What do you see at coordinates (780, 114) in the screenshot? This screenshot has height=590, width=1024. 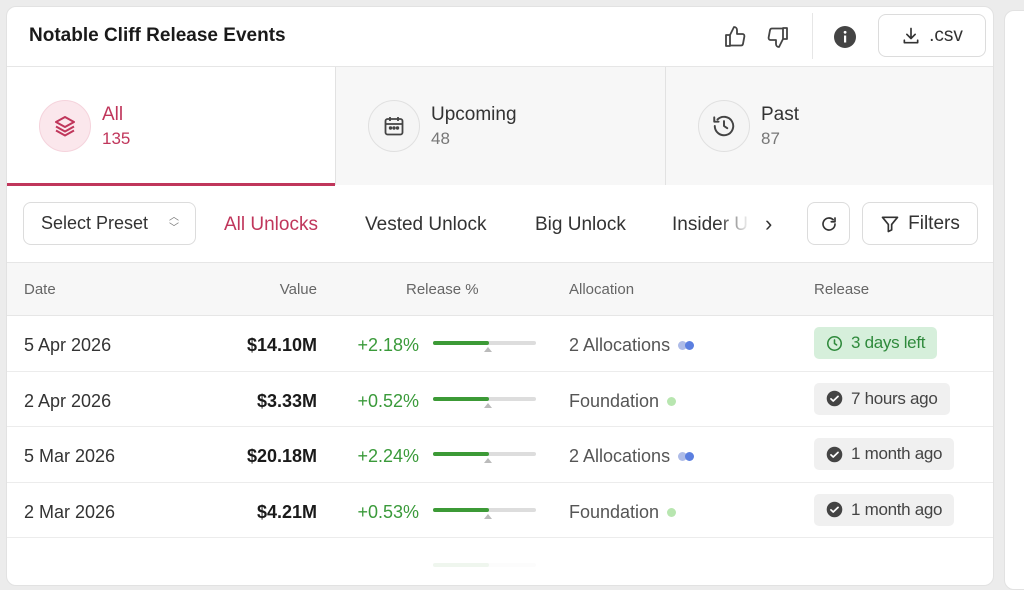 I see `tab-past-label: Past` at bounding box center [780, 114].